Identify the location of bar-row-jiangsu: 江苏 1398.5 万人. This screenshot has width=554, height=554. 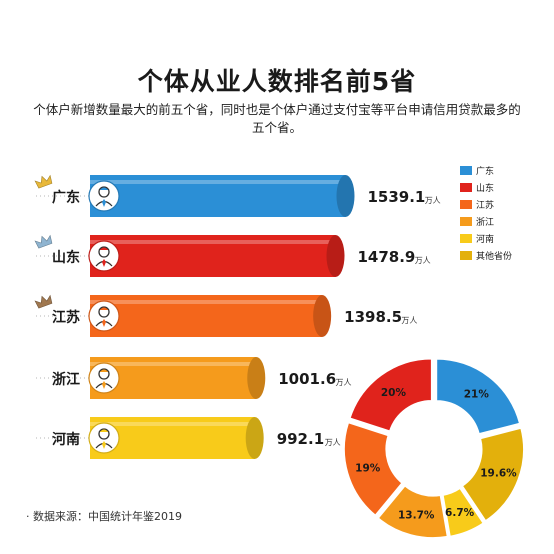
(226, 316).